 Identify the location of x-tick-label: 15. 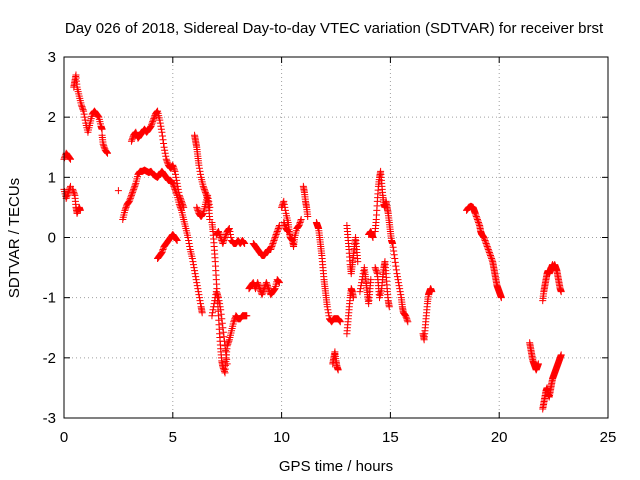
(390, 437).